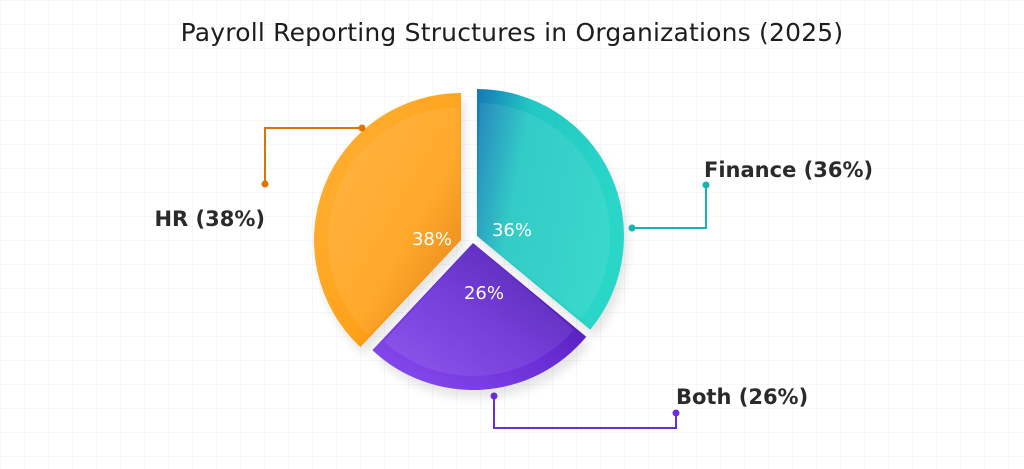  Describe the element at coordinates (585, 412) in the screenshot. I see `callout-line-both` at that location.